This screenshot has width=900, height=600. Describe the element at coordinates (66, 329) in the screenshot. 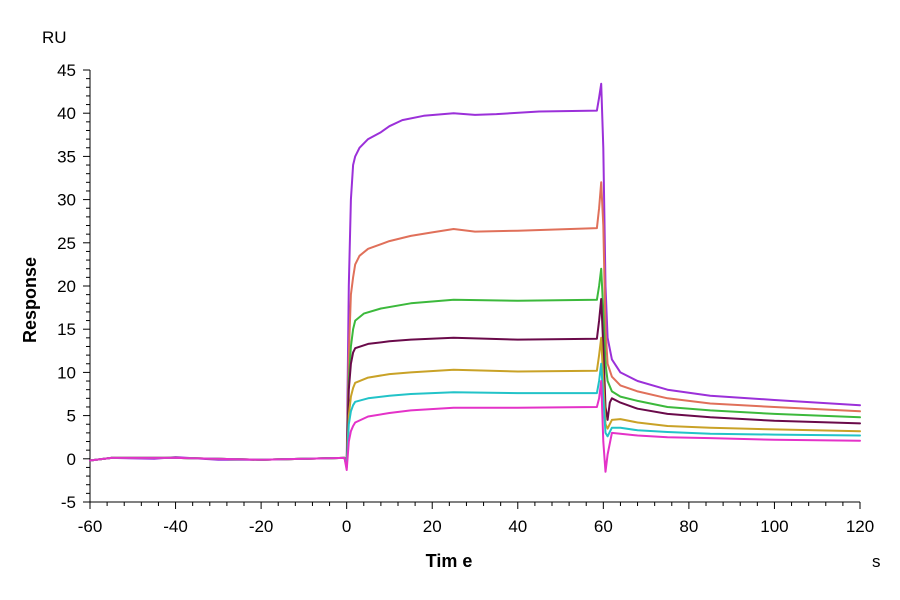

I see `y-tick-label: 15` at that location.